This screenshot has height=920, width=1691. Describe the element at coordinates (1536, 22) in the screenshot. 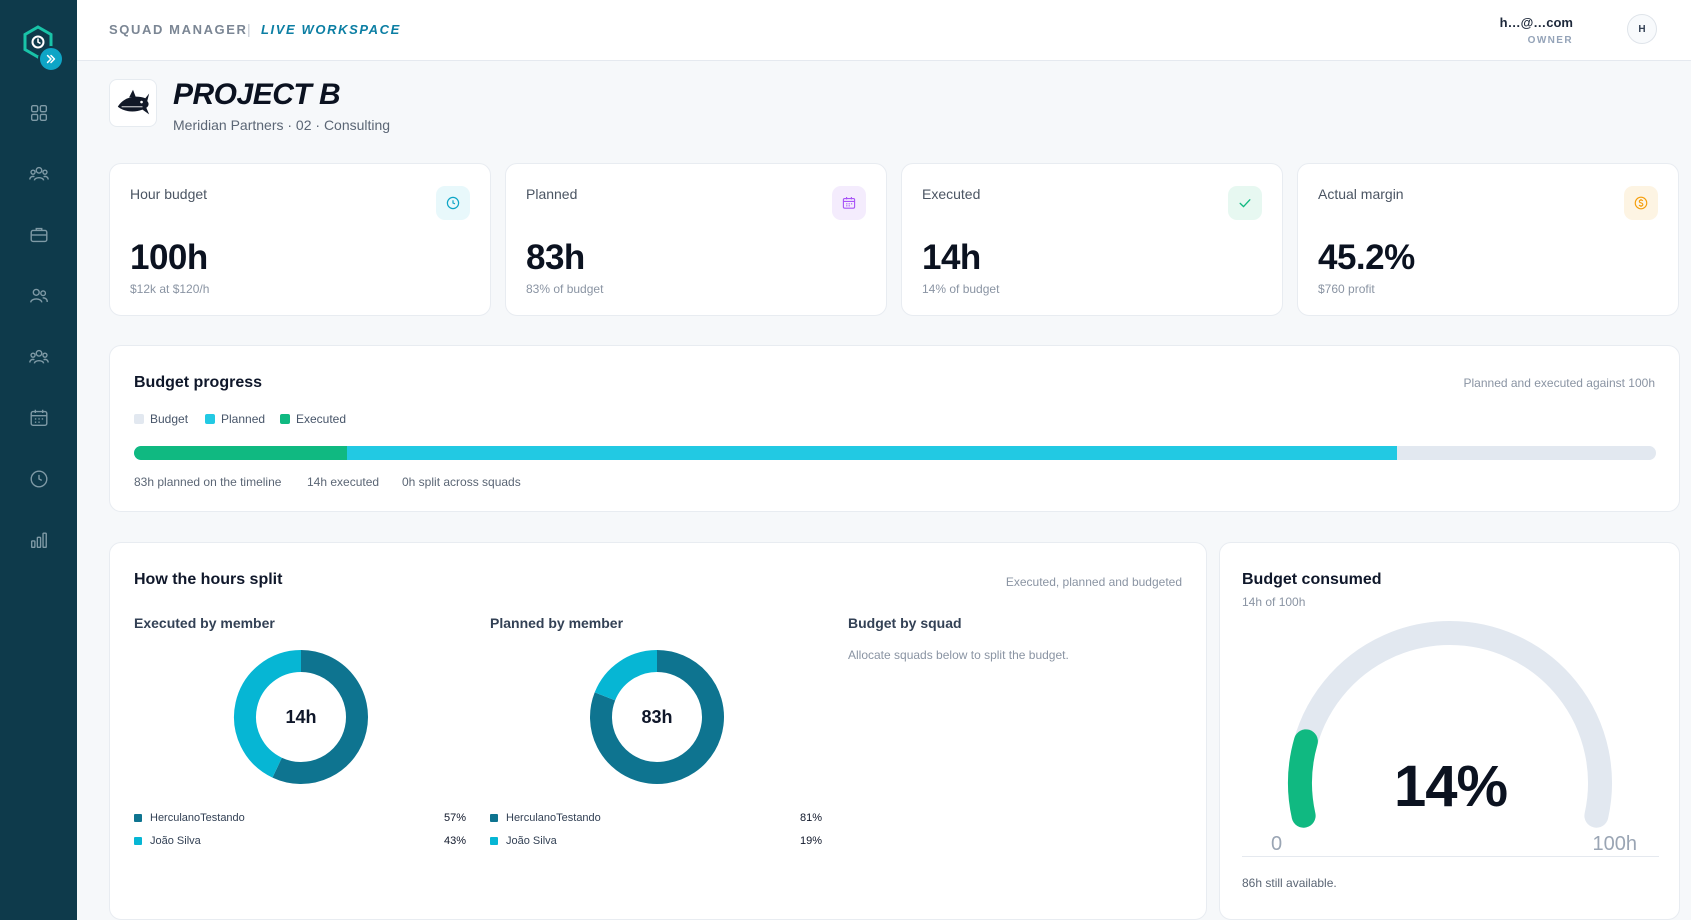

I see `user-email: h…@…com` at that location.